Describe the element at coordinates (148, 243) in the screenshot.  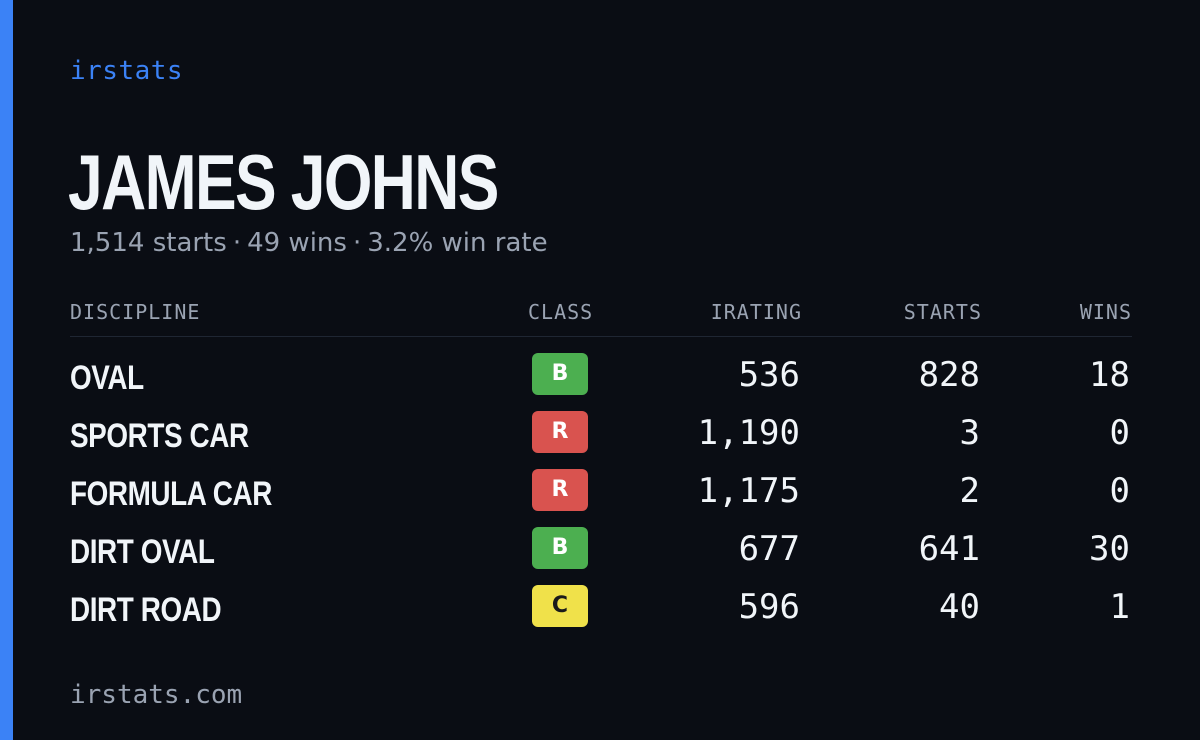
I see `starts-summary: 1,514 starts` at that location.